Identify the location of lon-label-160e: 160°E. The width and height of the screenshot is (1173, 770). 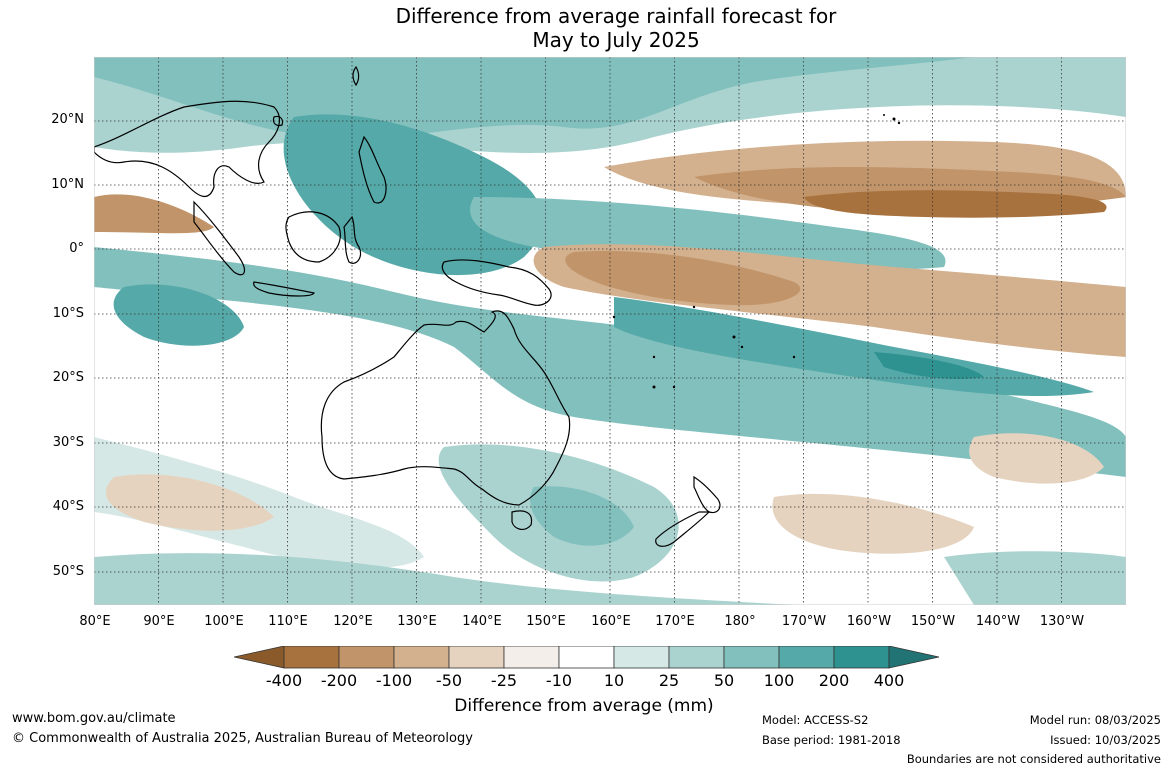
(611, 621).